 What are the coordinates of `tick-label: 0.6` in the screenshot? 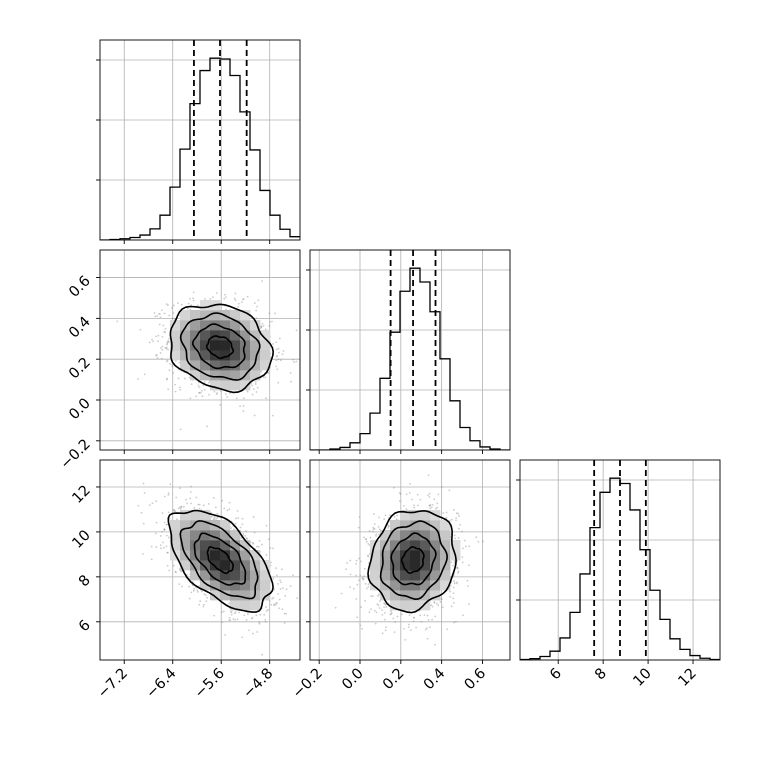 It's located at (80, 287).